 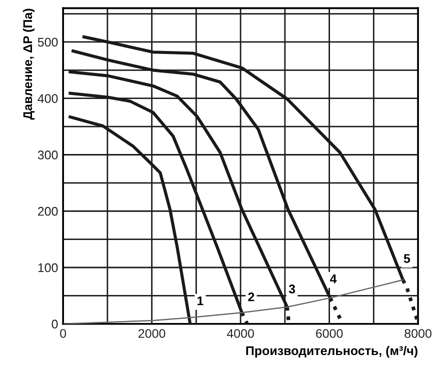 What do you see at coordinates (48, 99) in the screenshot?
I see `y-tick-label: 400` at bounding box center [48, 99].